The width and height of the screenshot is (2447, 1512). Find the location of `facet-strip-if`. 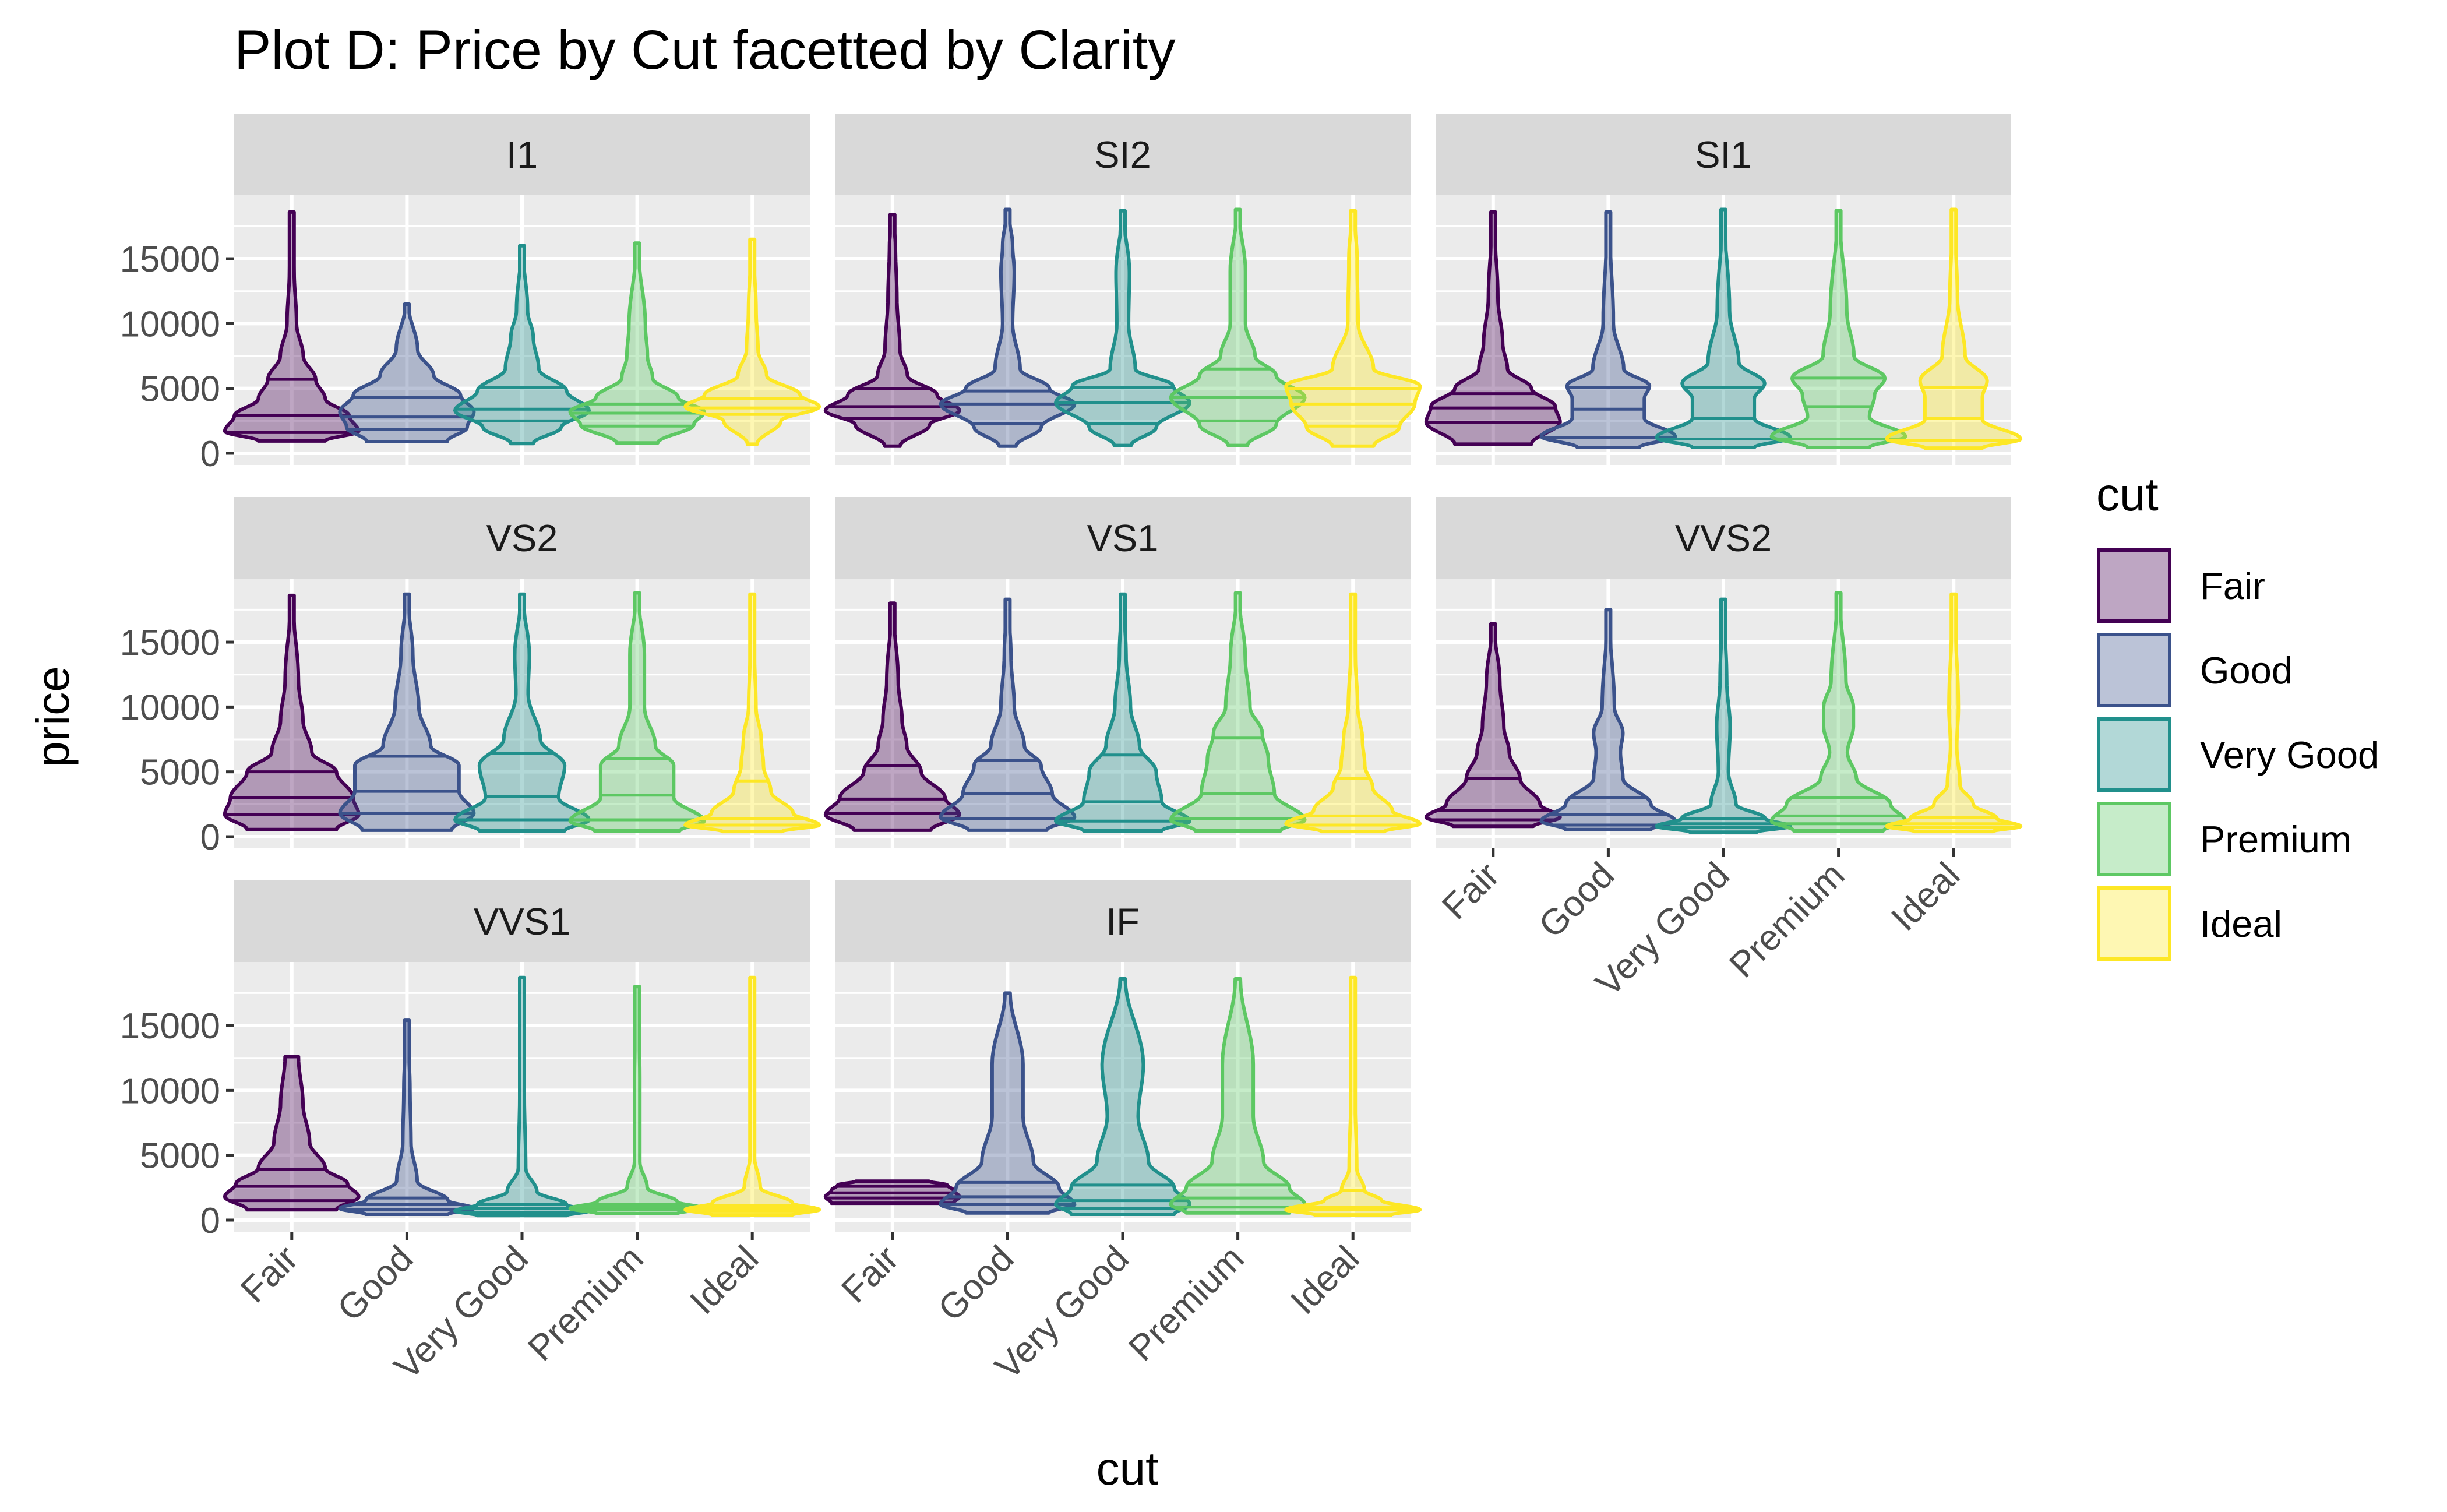

facet-strip-if is located at coordinates (1123, 921).